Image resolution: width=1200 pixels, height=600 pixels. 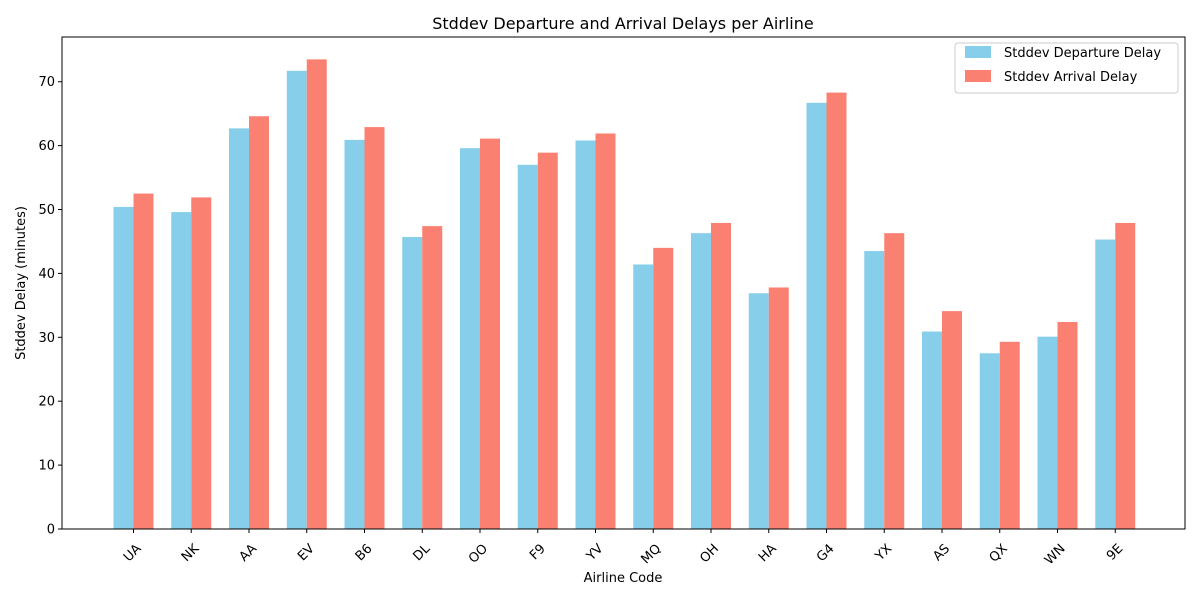 What do you see at coordinates (123, 368) in the screenshot?
I see `bar-departure-ua` at bounding box center [123, 368].